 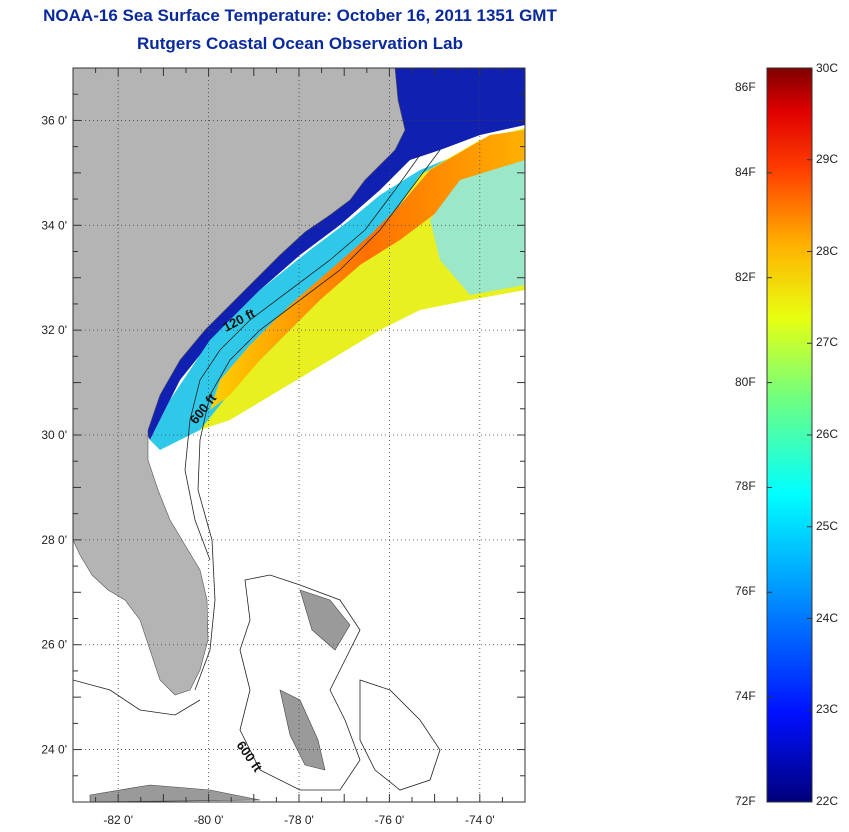 What do you see at coordinates (827, 68) in the screenshot?
I see `colorbar-celsius-label: 30C` at bounding box center [827, 68].